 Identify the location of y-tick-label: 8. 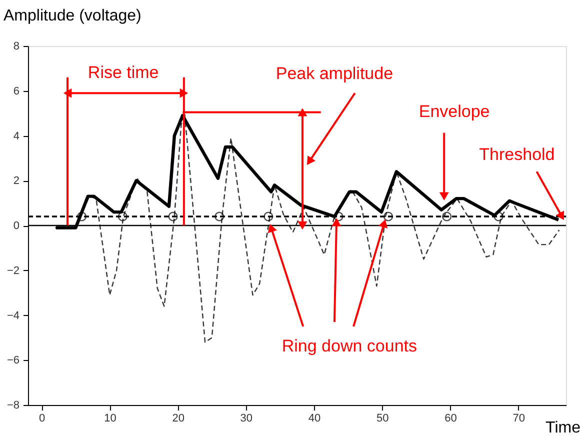
(16, 46).